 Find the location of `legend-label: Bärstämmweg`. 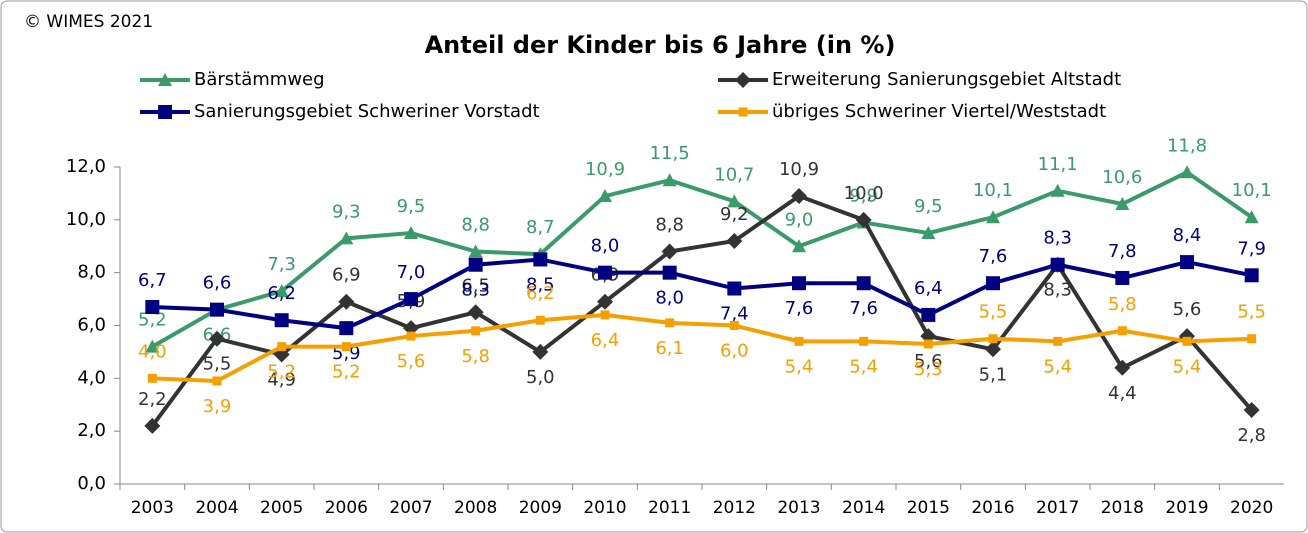

legend-label: Bärstämmweg is located at coordinates (259, 79).